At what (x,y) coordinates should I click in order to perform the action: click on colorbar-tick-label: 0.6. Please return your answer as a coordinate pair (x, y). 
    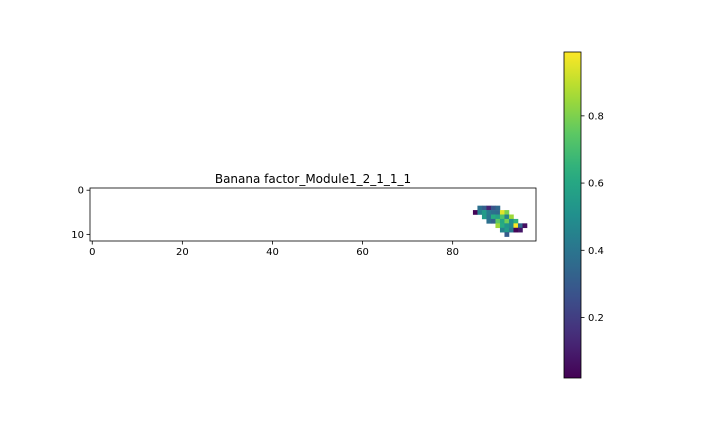
    Looking at the image, I should click on (596, 184).